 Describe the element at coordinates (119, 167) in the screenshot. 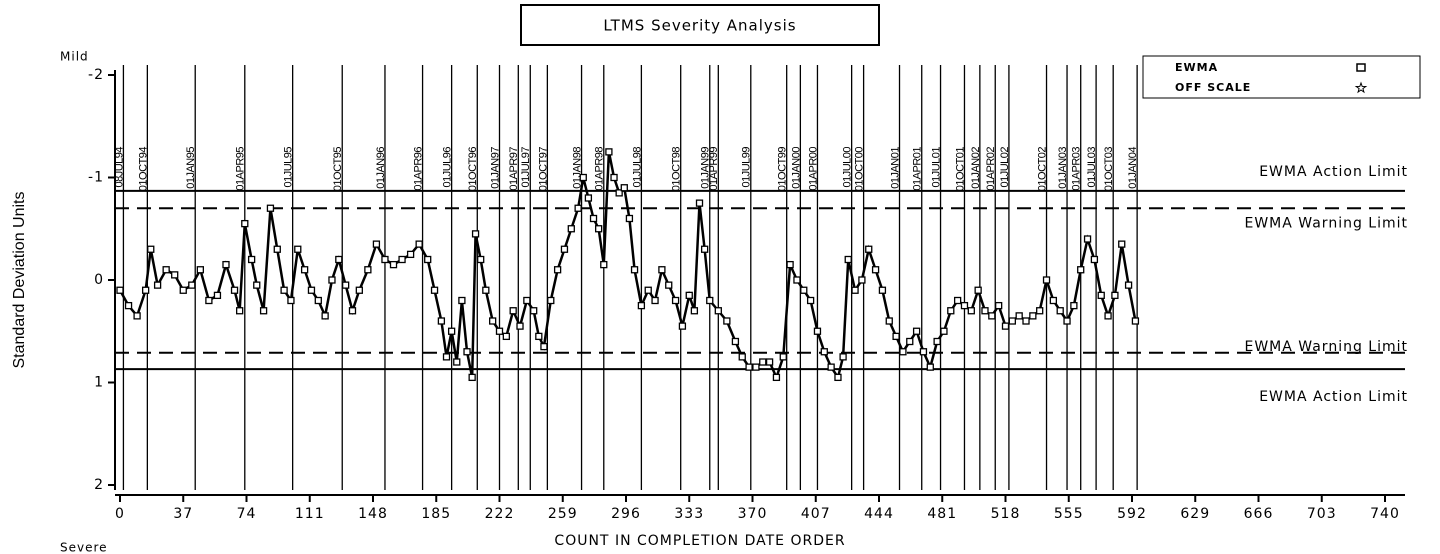

I see `date-label: 08JUL94` at that location.